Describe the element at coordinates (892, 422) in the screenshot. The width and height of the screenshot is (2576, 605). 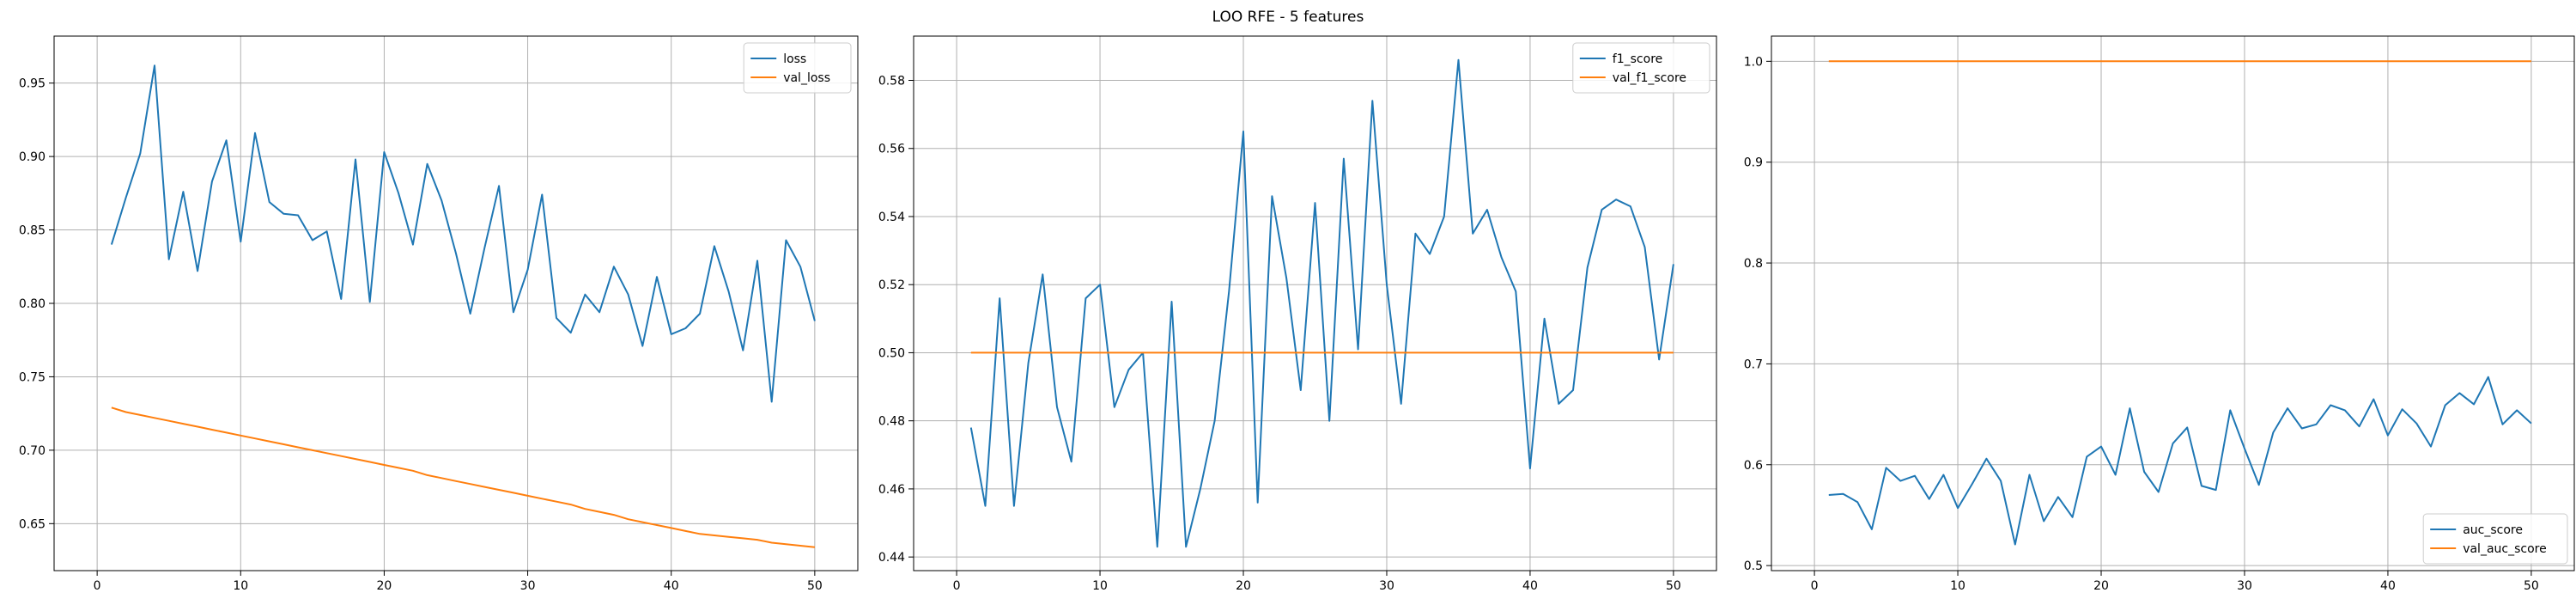
I see `y-tick-label: 0.48` at that location.